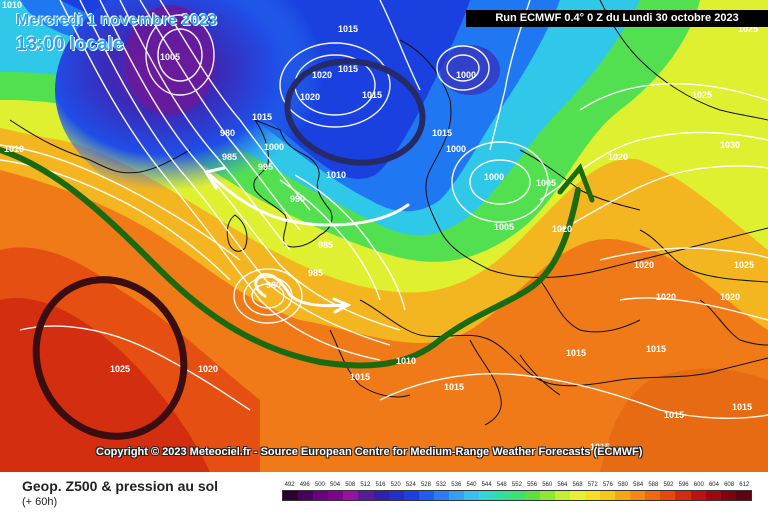 The height and width of the screenshot is (512, 768). I want to click on scale-label: 544, so click(486, 485).